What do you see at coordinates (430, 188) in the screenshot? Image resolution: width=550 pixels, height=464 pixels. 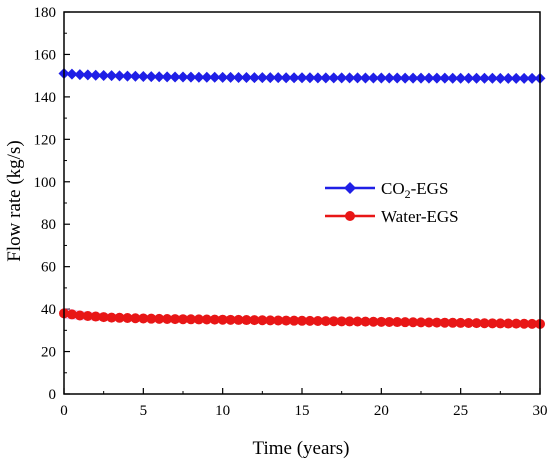 I see `legend-label-co2-rest: -EGS` at bounding box center [430, 188].